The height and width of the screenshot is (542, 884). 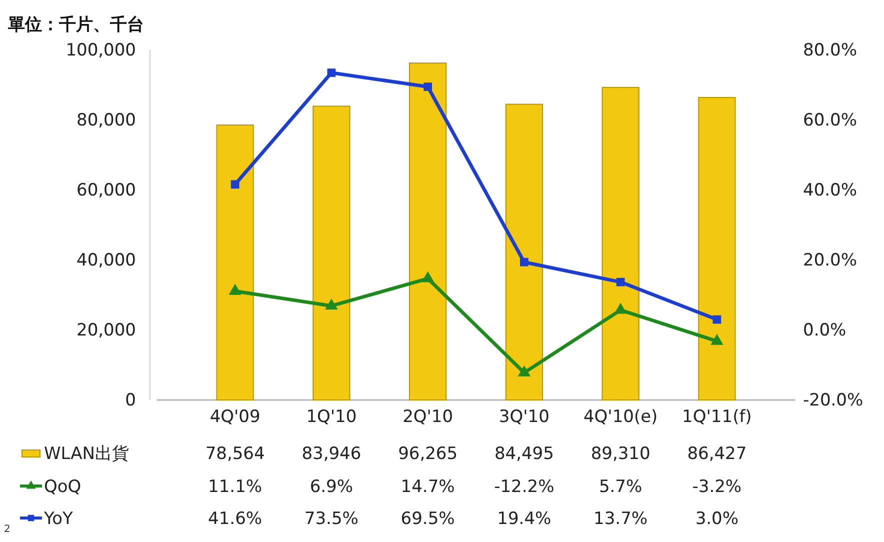 I want to click on y2-tick-label: 60.0%, so click(x=830, y=120).